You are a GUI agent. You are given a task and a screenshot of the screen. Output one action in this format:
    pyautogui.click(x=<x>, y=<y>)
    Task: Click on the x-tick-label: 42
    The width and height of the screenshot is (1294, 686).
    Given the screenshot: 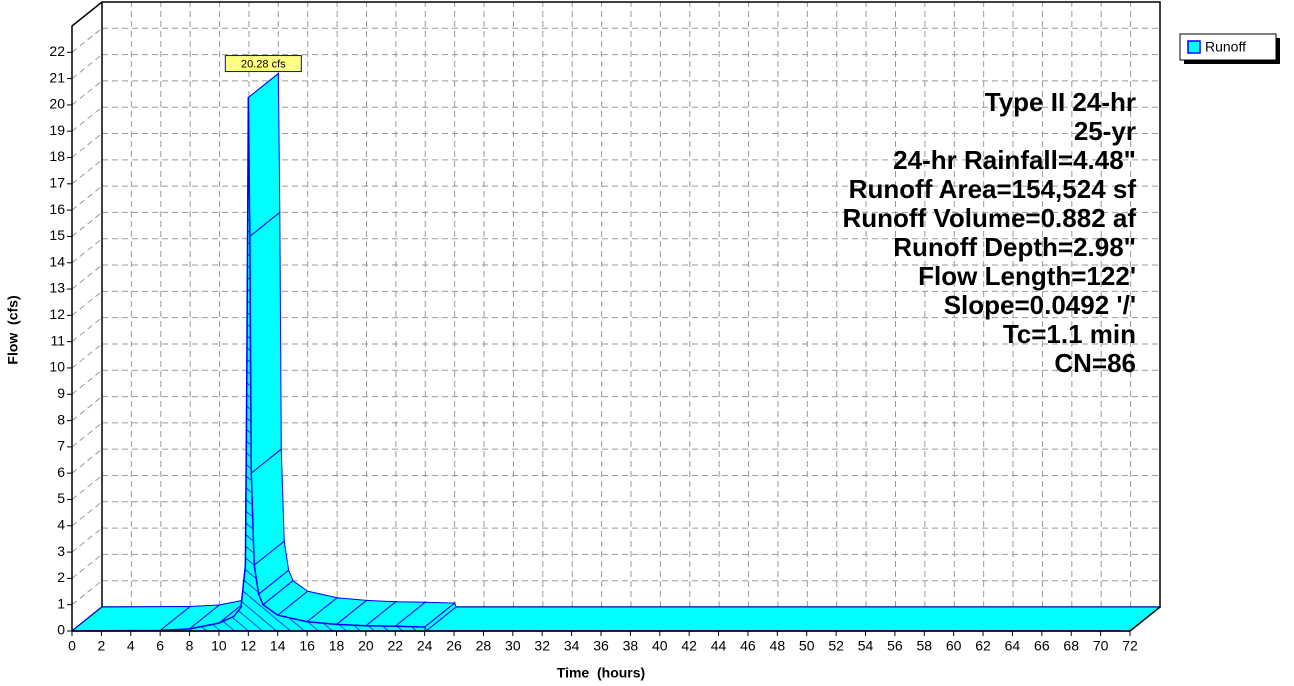 What is the action you would take?
    pyautogui.click(x=689, y=646)
    